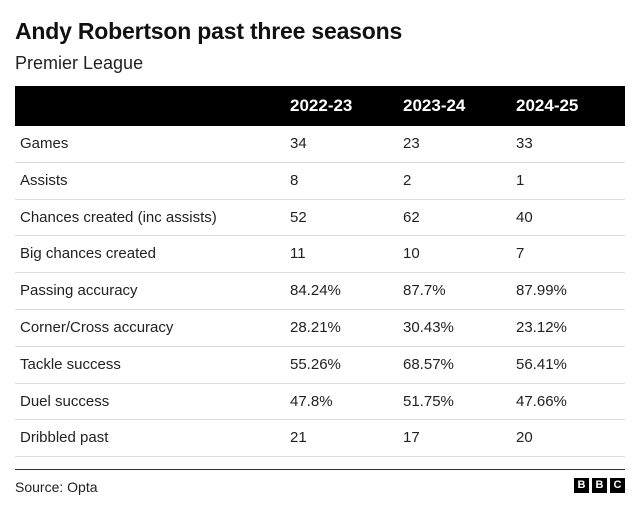 The image size is (640, 510). I want to click on table-cell: 30.43%, so click(428, 327).